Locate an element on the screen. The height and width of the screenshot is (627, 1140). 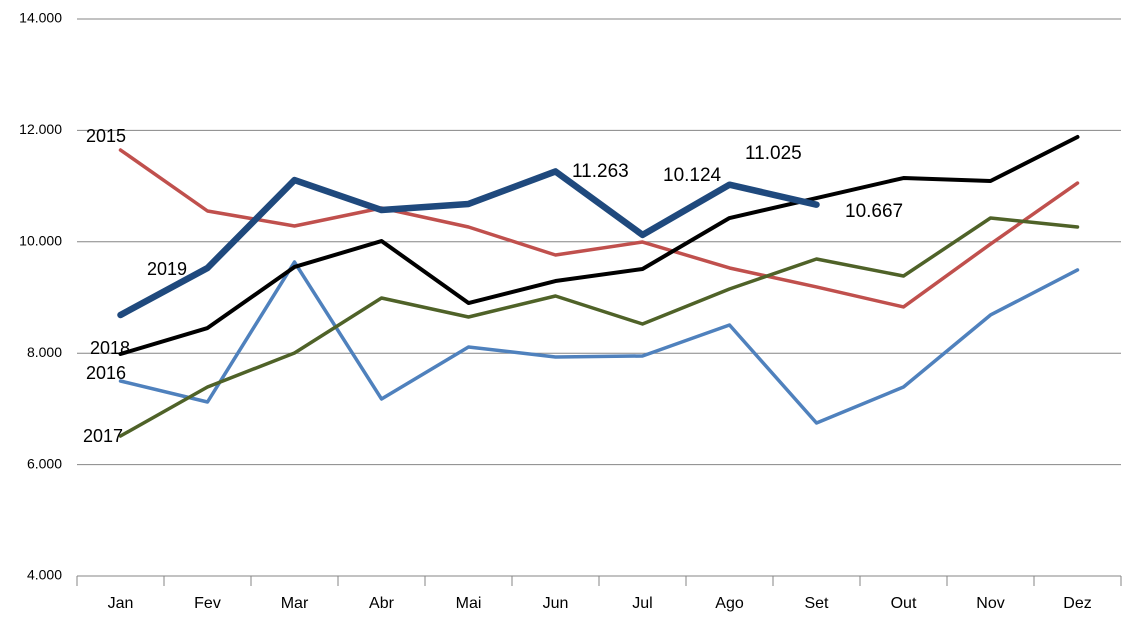
series-label: 2015 is located at coordinates (106, 136).